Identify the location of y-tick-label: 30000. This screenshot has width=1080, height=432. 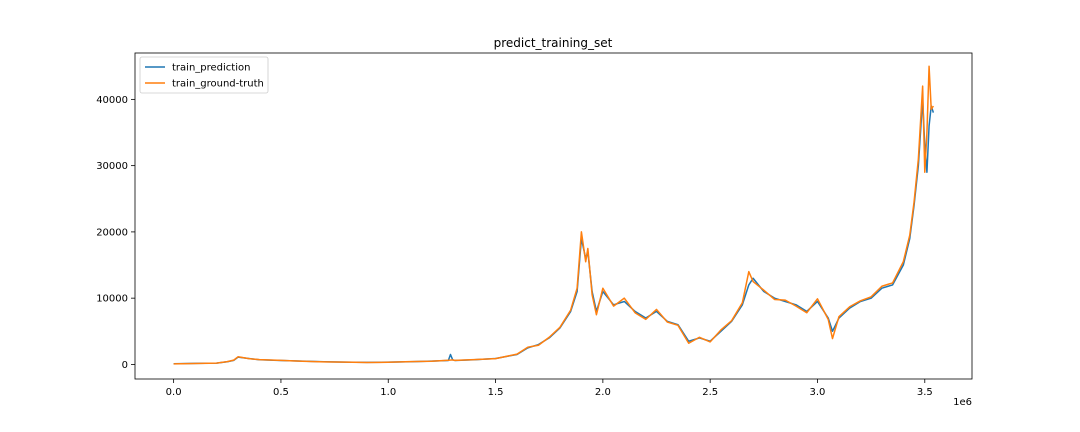
(112, 166).